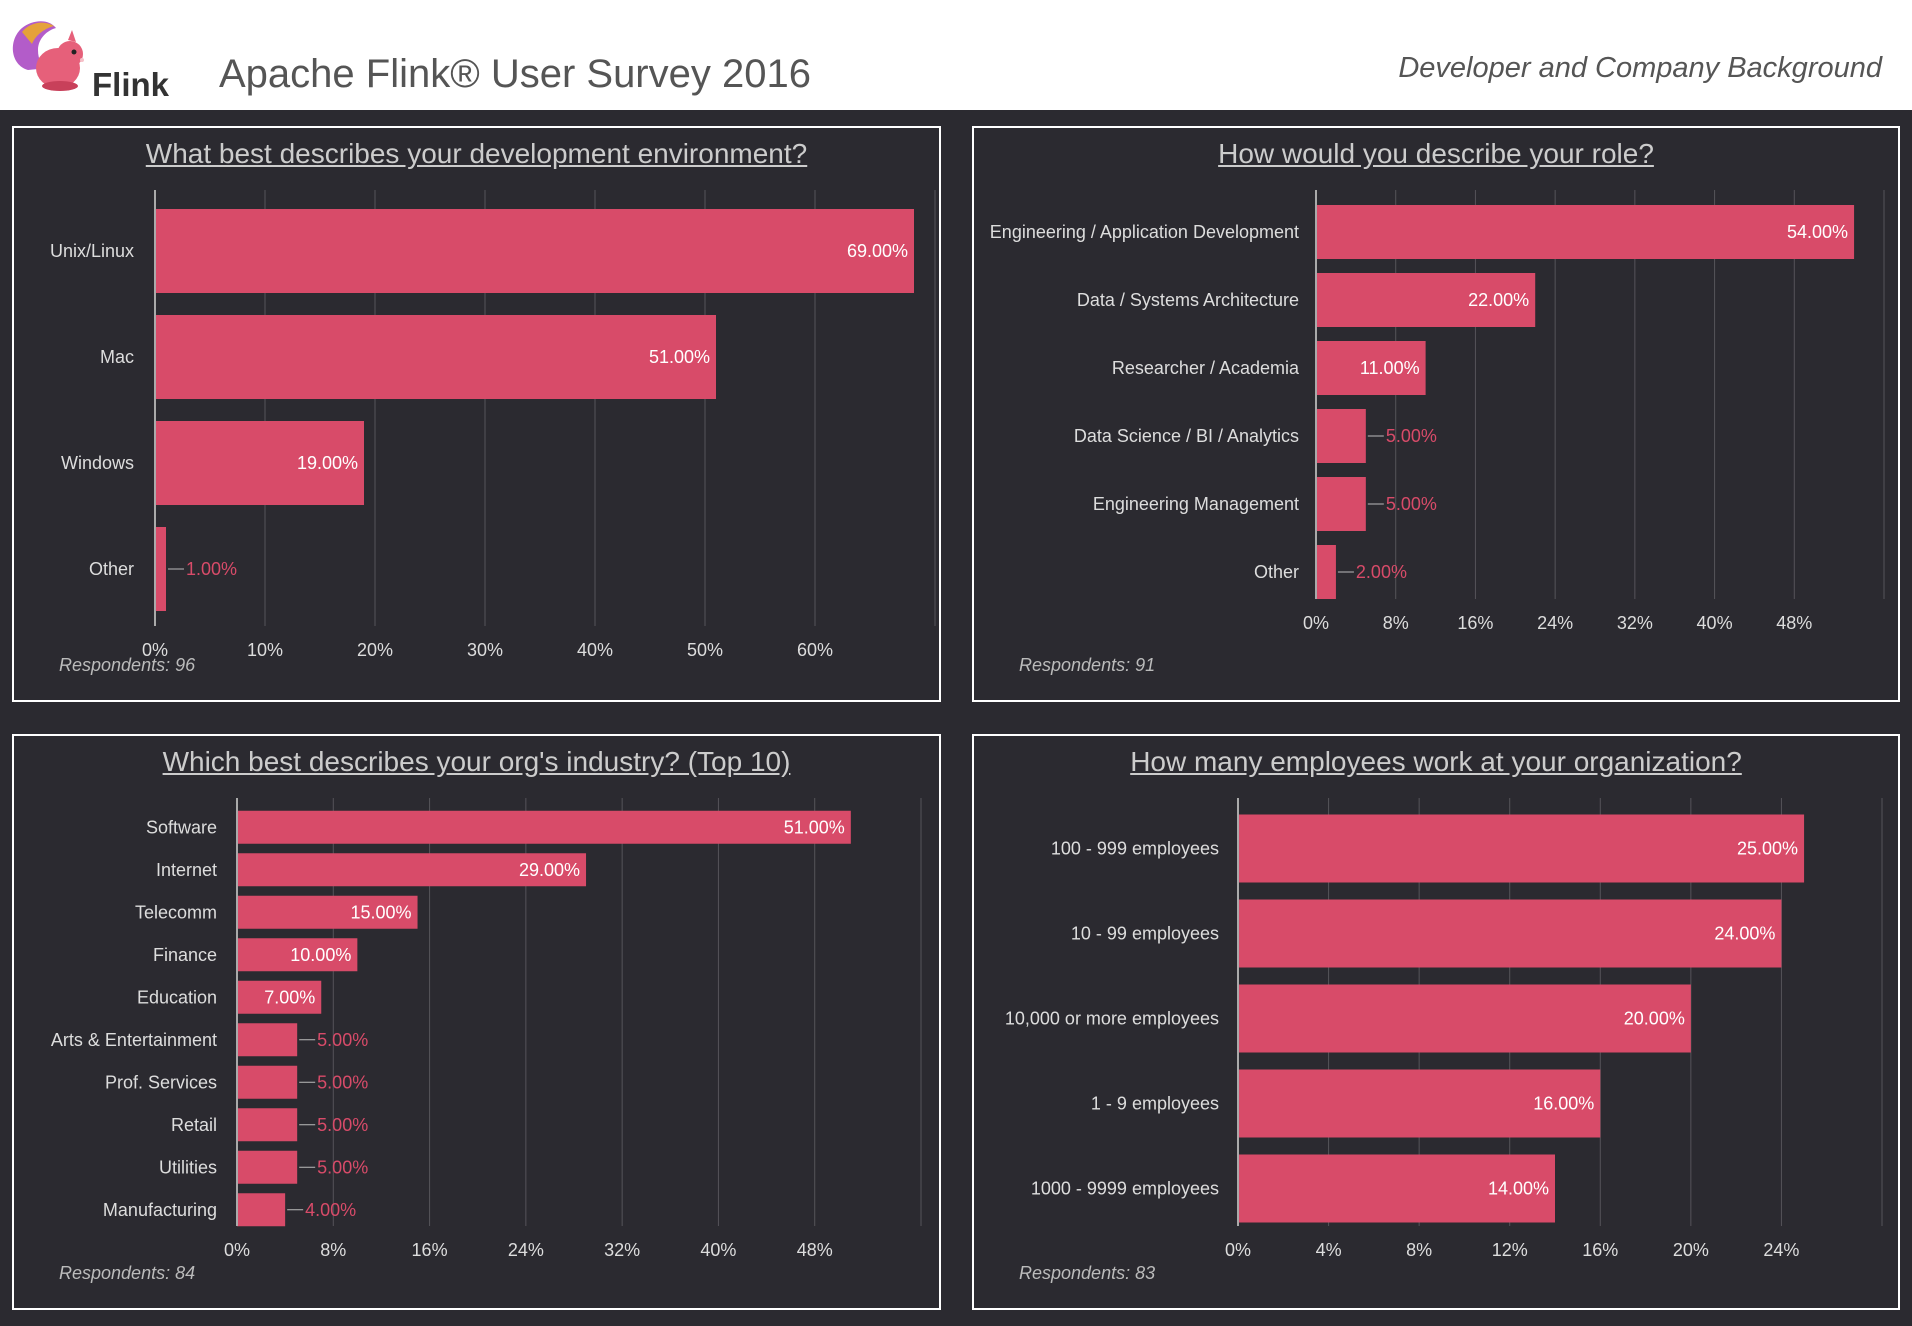 This screenshot has width=1912, height=1326. I want to click on respondents-note: Respondents: 83, so click(1087, 1273).